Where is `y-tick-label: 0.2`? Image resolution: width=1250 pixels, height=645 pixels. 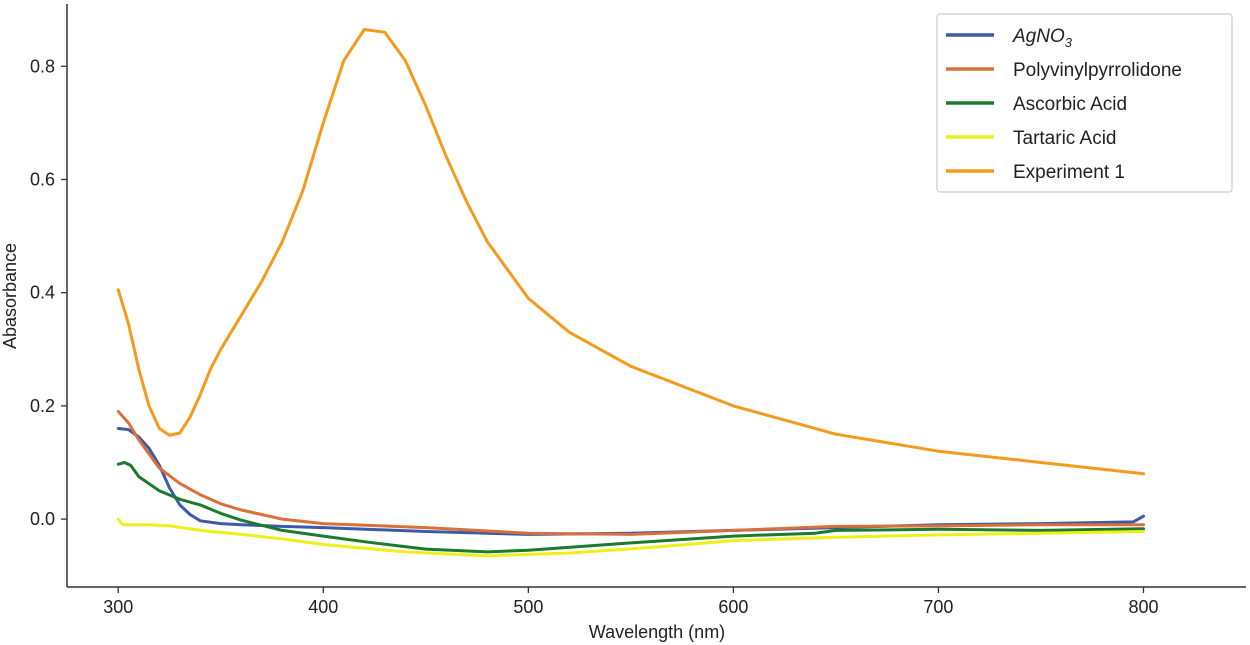
y-tick-label: 0.2 is located at coordinates (42, 406).